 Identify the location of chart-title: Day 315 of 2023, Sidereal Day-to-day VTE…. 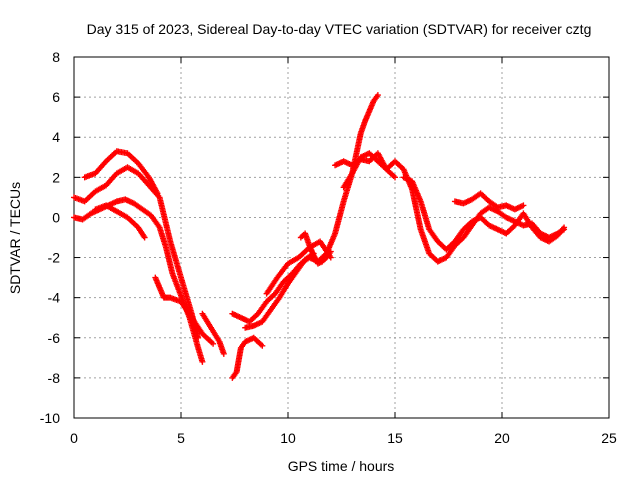
(339, 29).